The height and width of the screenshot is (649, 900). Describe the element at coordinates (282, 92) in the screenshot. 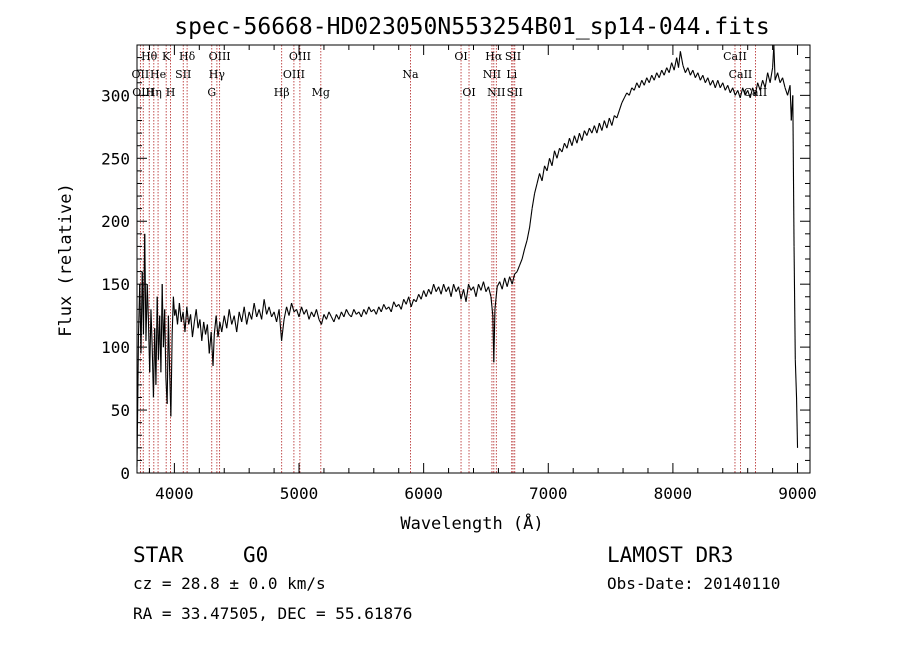

I see `line-marker-label-12: Hβ` at that location.